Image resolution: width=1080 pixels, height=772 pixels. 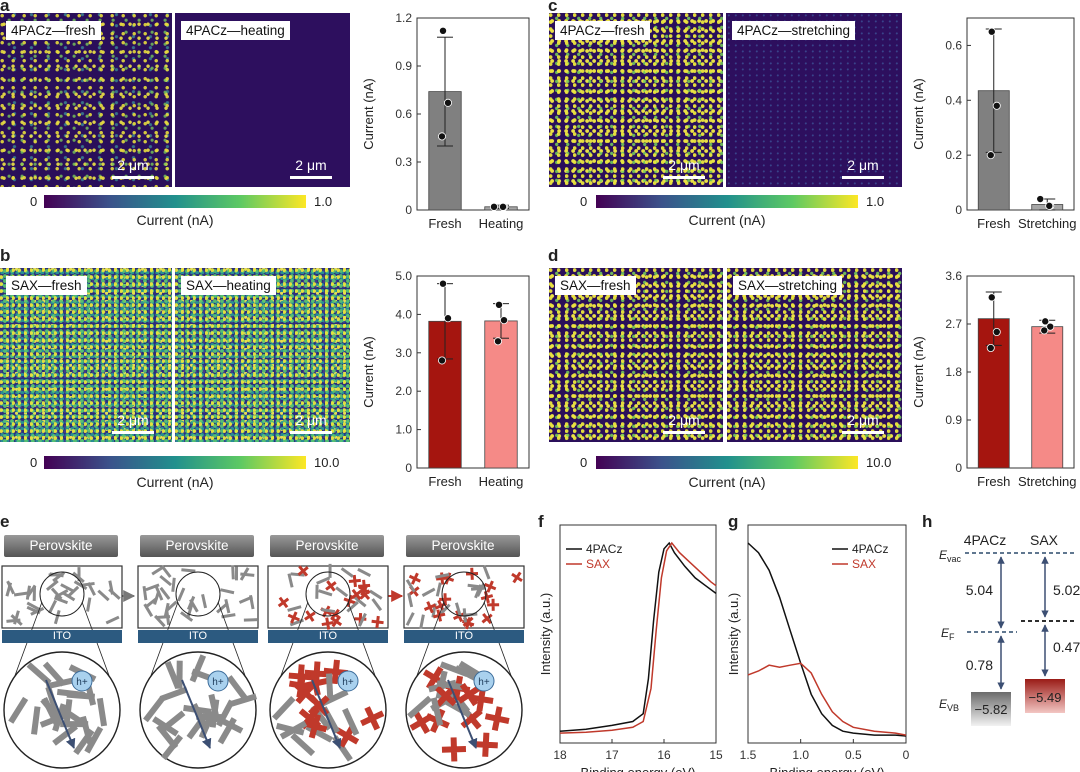 I want to click on x-tick-label: 1.0, so click(x=800, y=755).